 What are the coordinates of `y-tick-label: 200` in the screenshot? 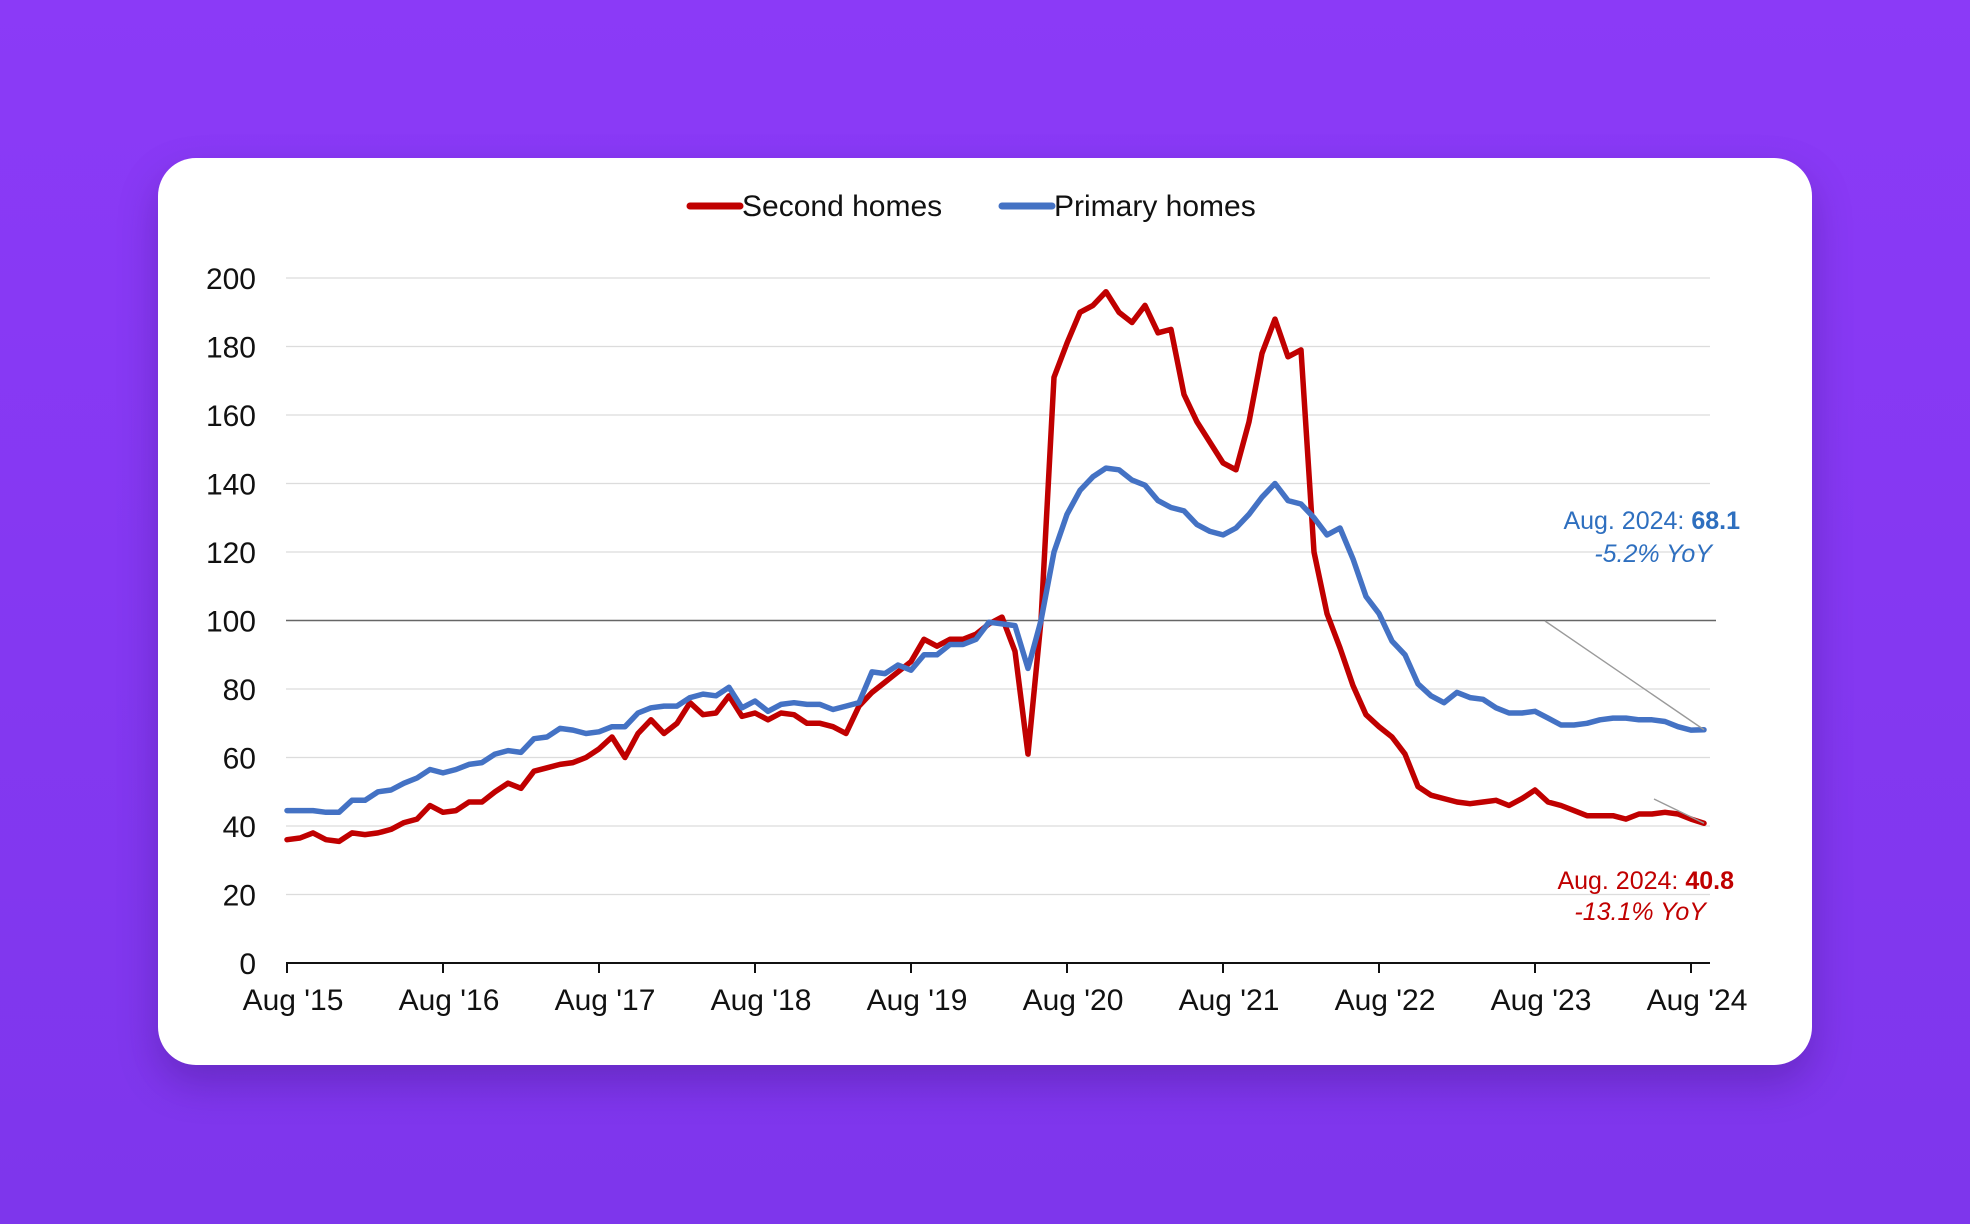 It's located at (231, 279).